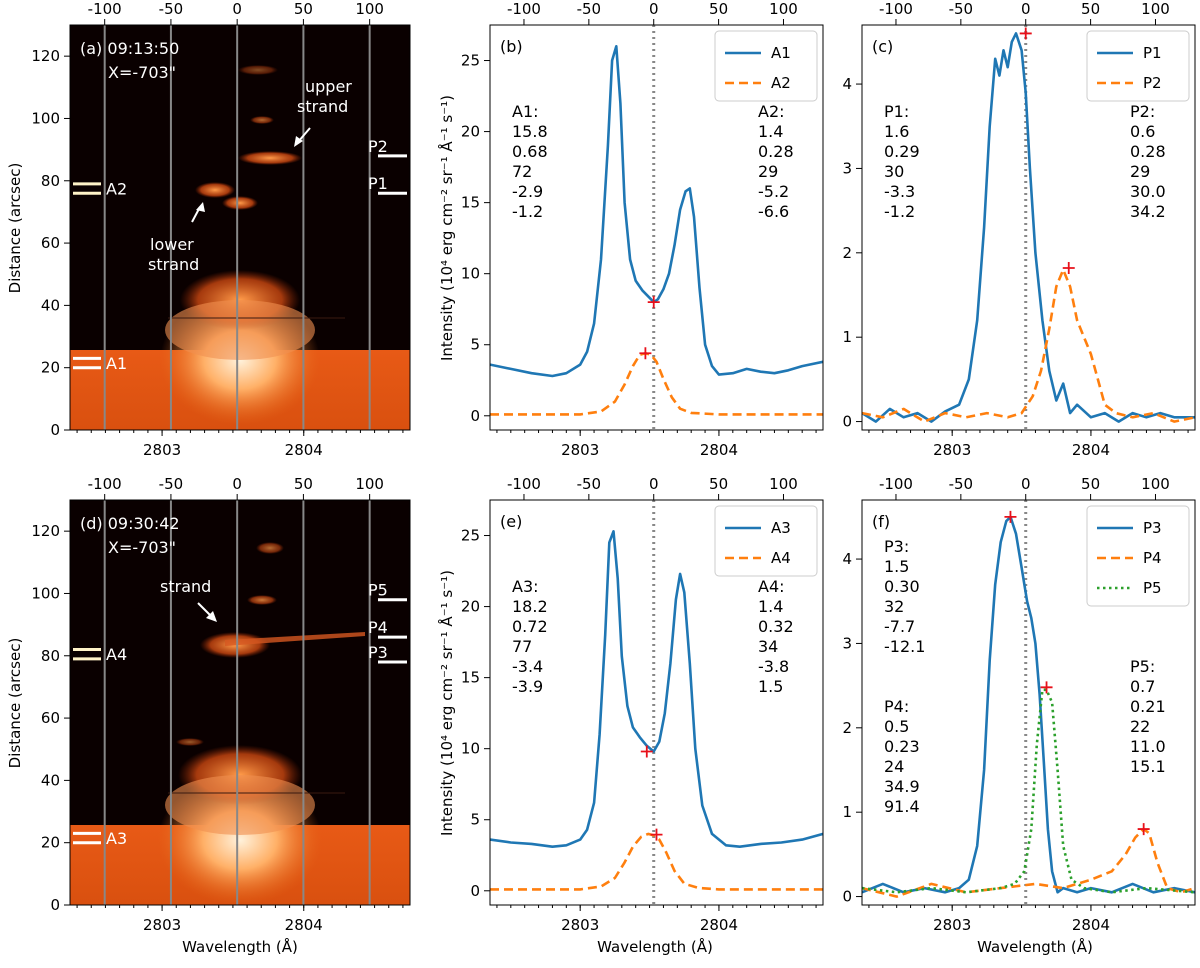 Image resolution: width=1200 pixels, height=968 pixels. Describe the element at coordinates (1152, 558) in the screenshot. I see `legend-label-p4: P4` at that location.